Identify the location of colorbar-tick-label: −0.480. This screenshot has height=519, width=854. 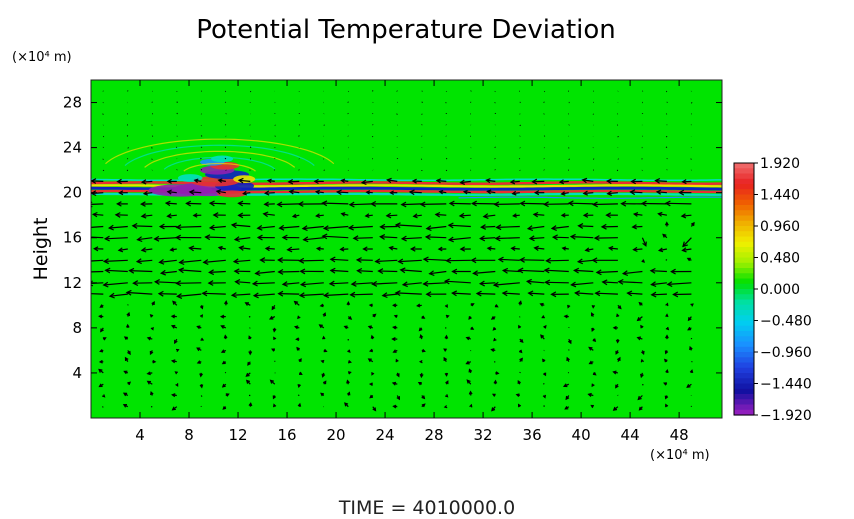
(786, 322).